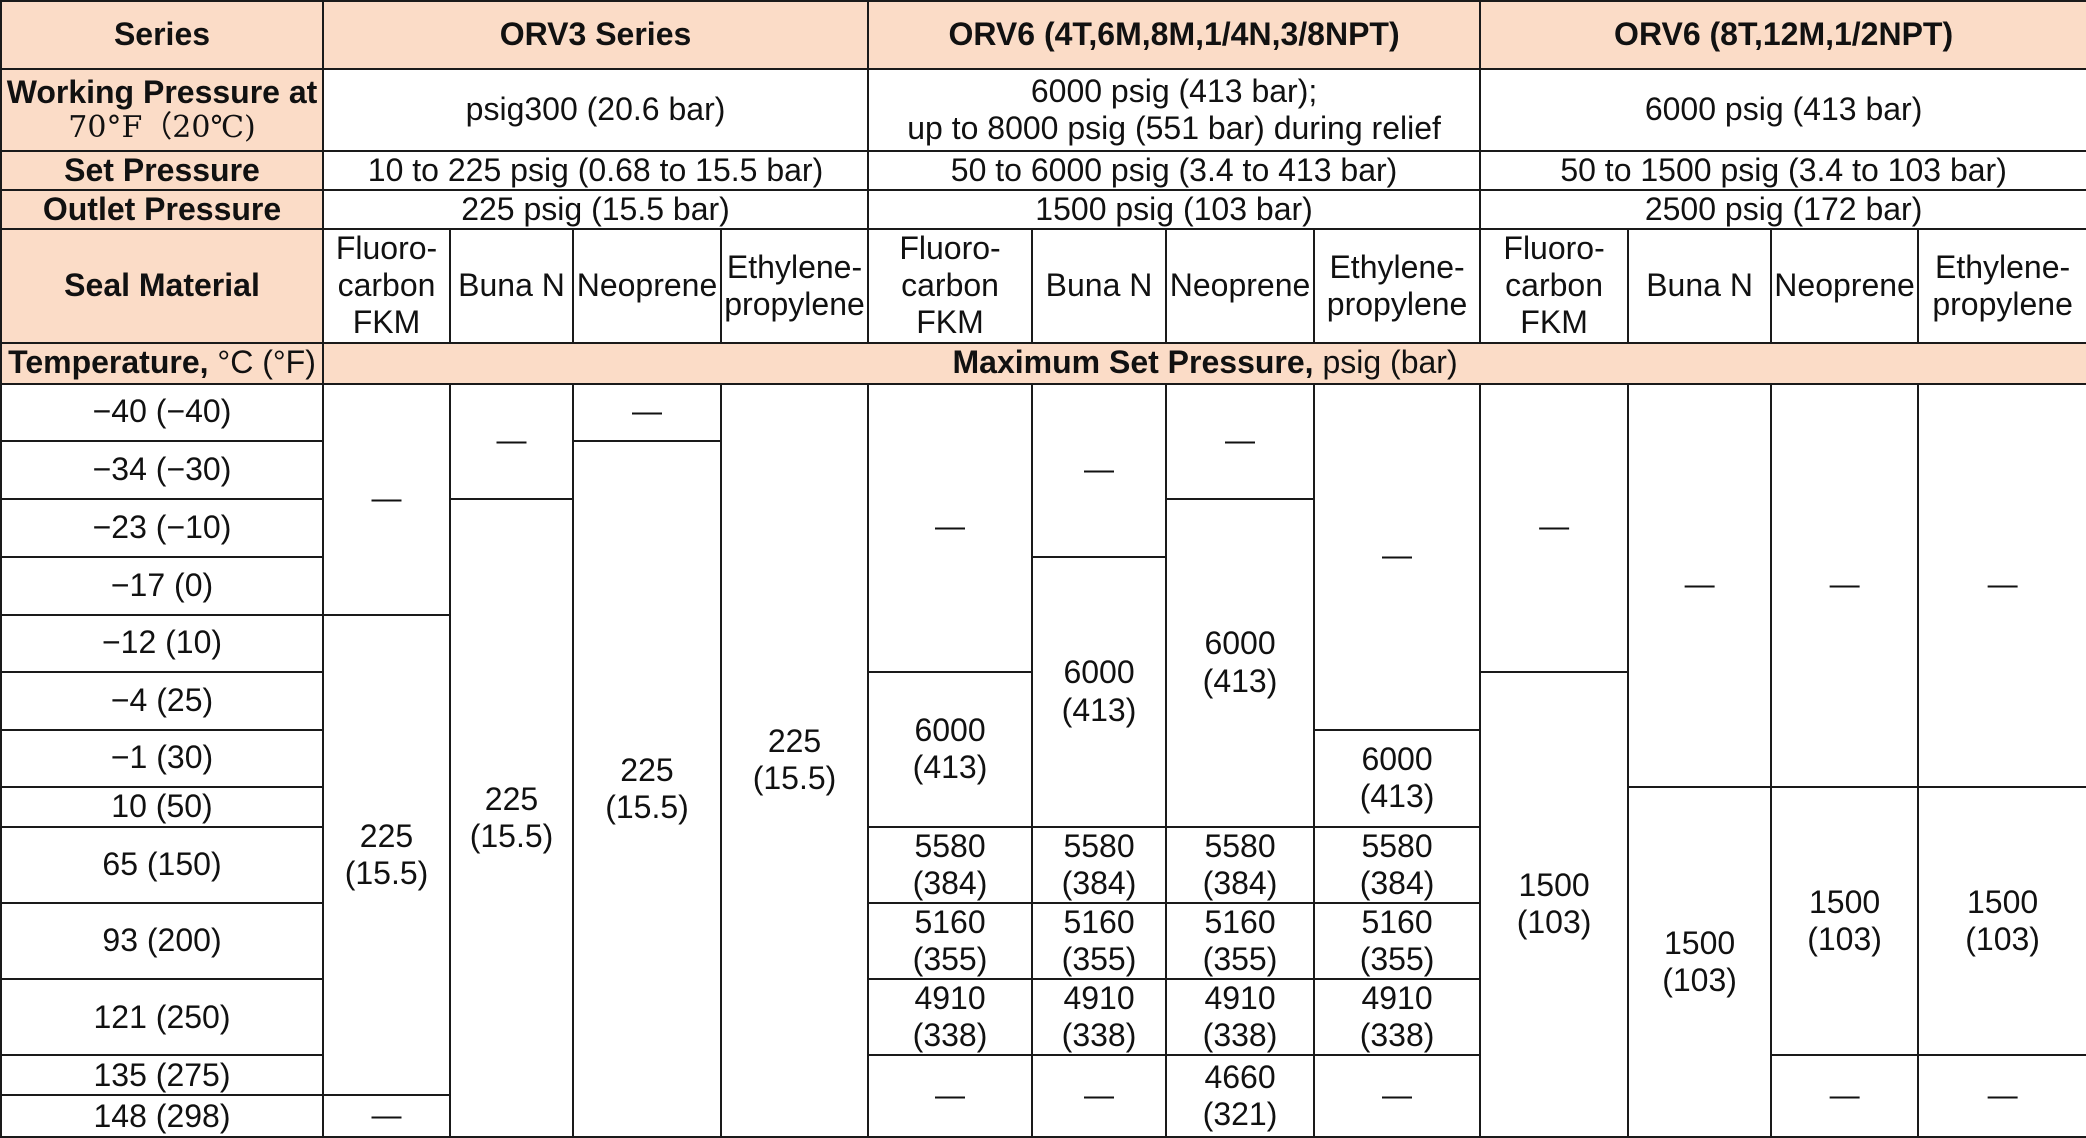  What do you see at coordinates (794, 286) in the screenshot?
I see `orv3-seal-ep: Ethylene- propylene` at bounding box center [794, 286].